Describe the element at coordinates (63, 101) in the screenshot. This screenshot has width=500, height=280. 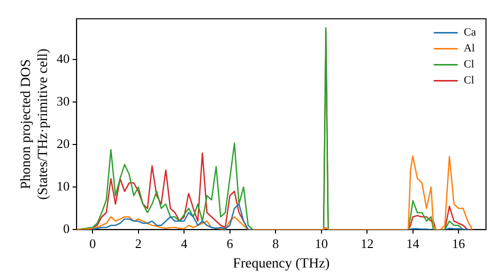
I see `y-tick-label: 30` at that location.